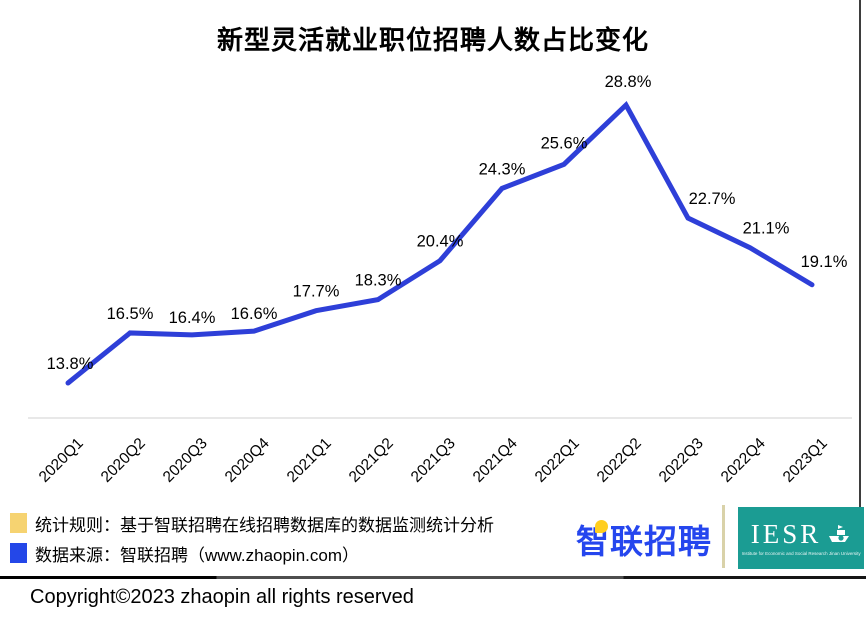 The image size is (866, 622). I want to click on x-axis-label: 2021Q2, so click(371, 460).